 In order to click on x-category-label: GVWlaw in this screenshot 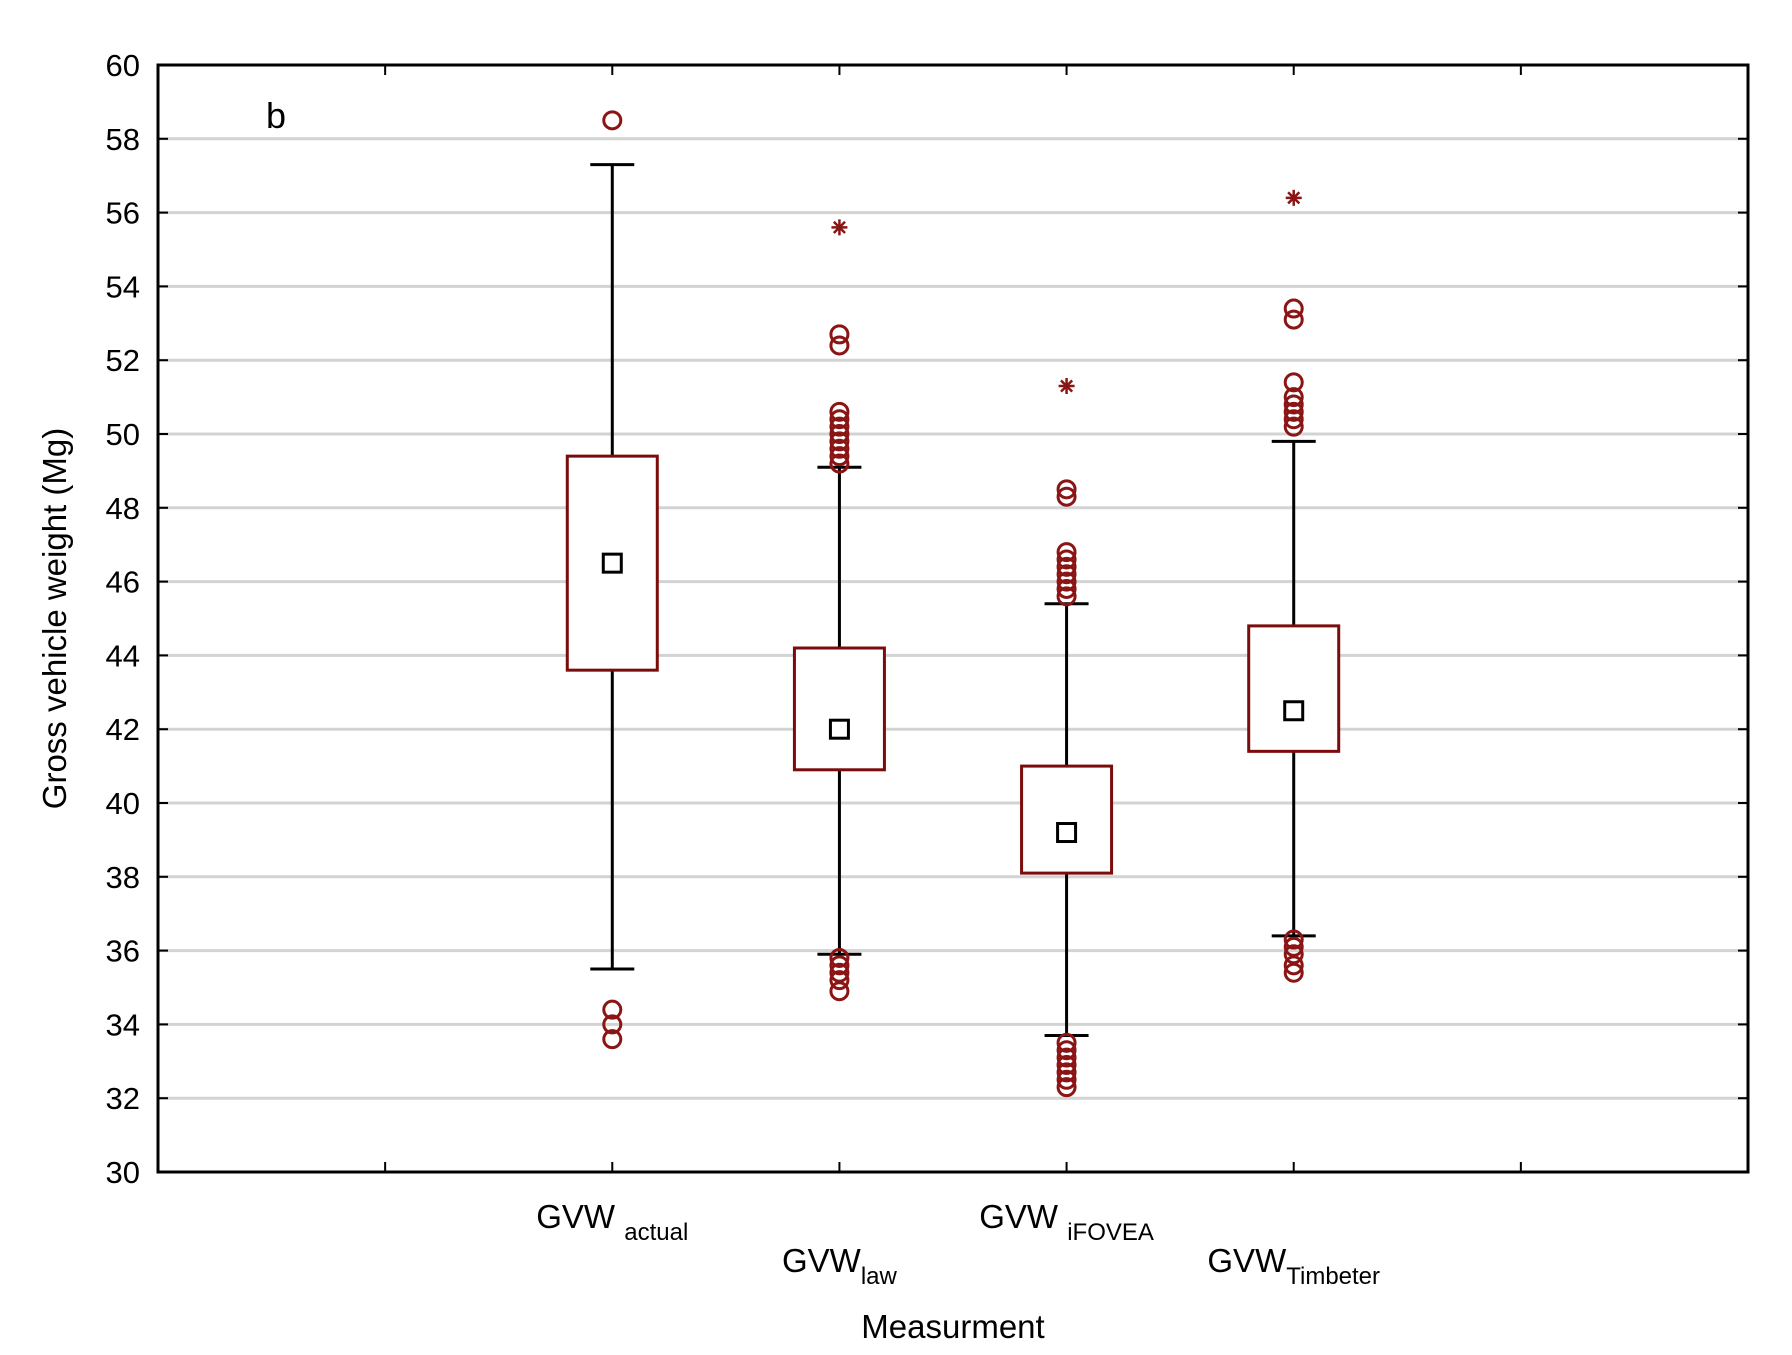, I will do `click(840, 1266)`.